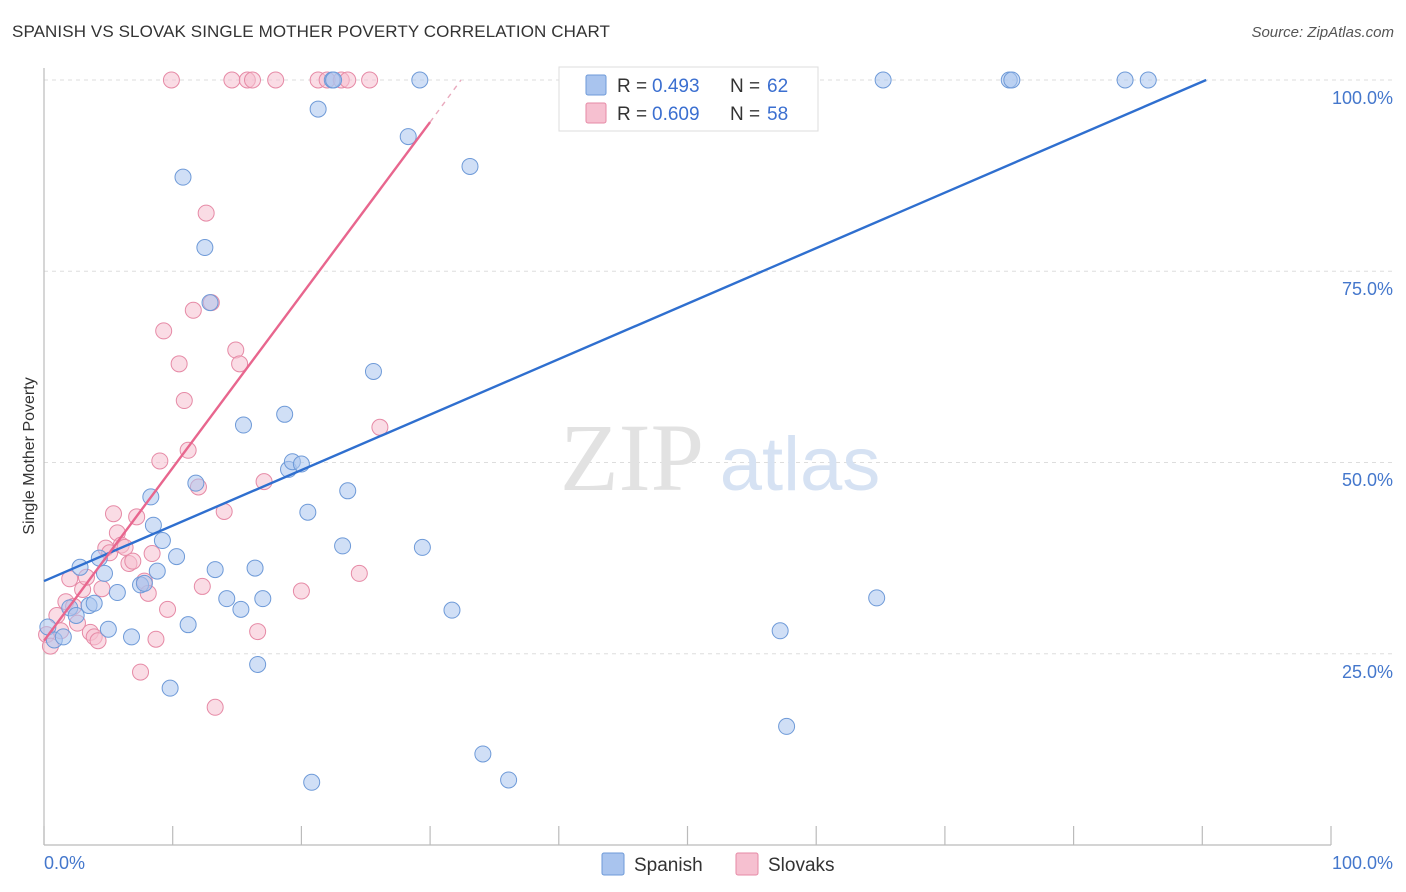  What do you see at coordinates (64, 863) in the screenshot?
I see `x-tick-0: 0.0%` at bounding box center [64, 863].